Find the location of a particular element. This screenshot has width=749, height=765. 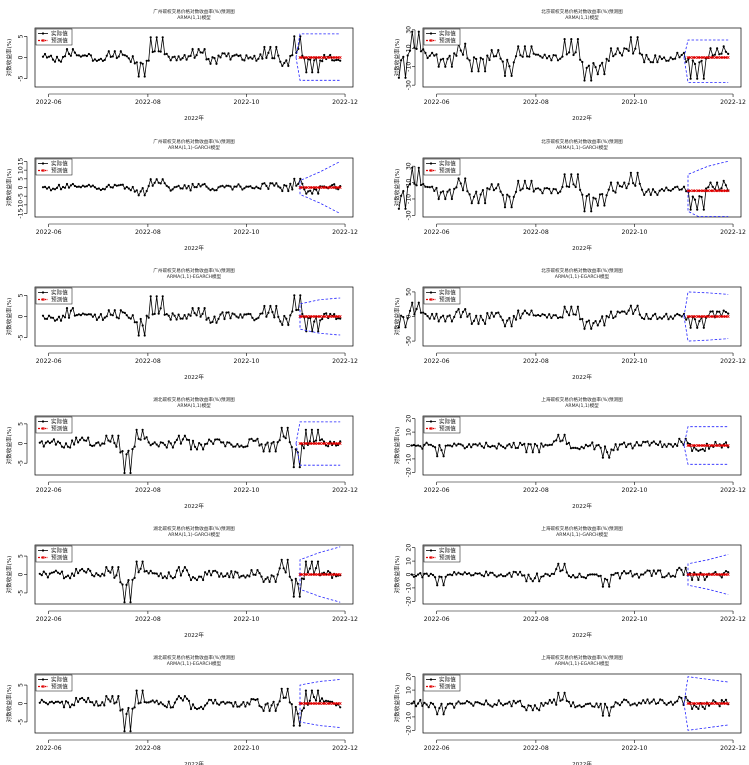

x-tick-label: 2022-12 is located at coordinates (733, 619).